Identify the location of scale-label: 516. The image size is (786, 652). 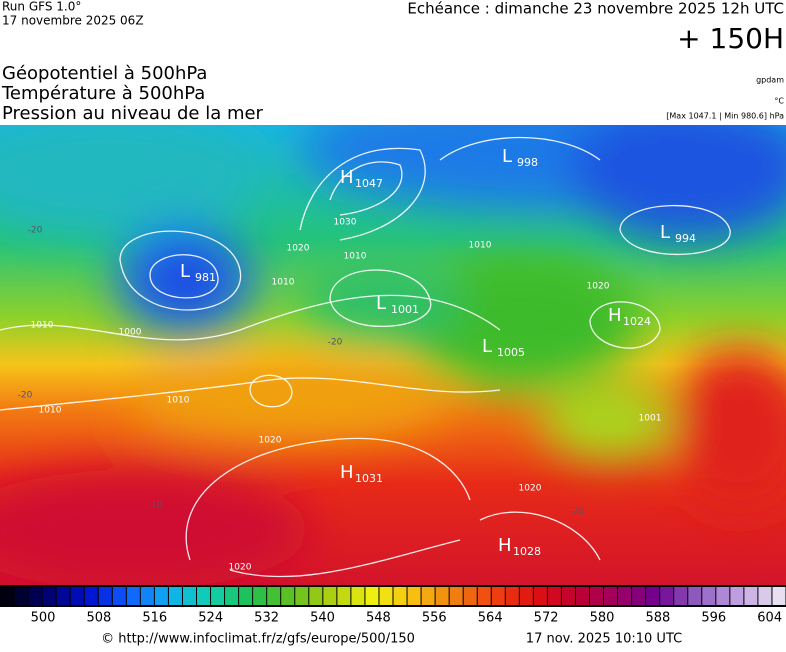
(154, 618).